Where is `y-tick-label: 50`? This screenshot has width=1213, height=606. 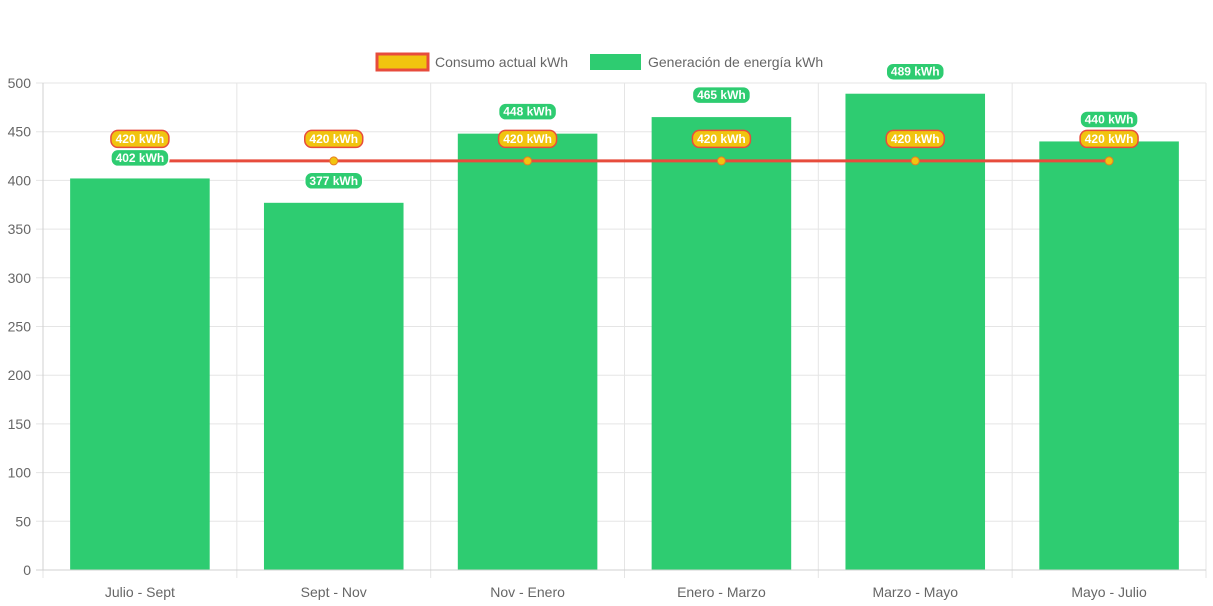 y-tick-label: 50 is located at coordinates (23, 521).